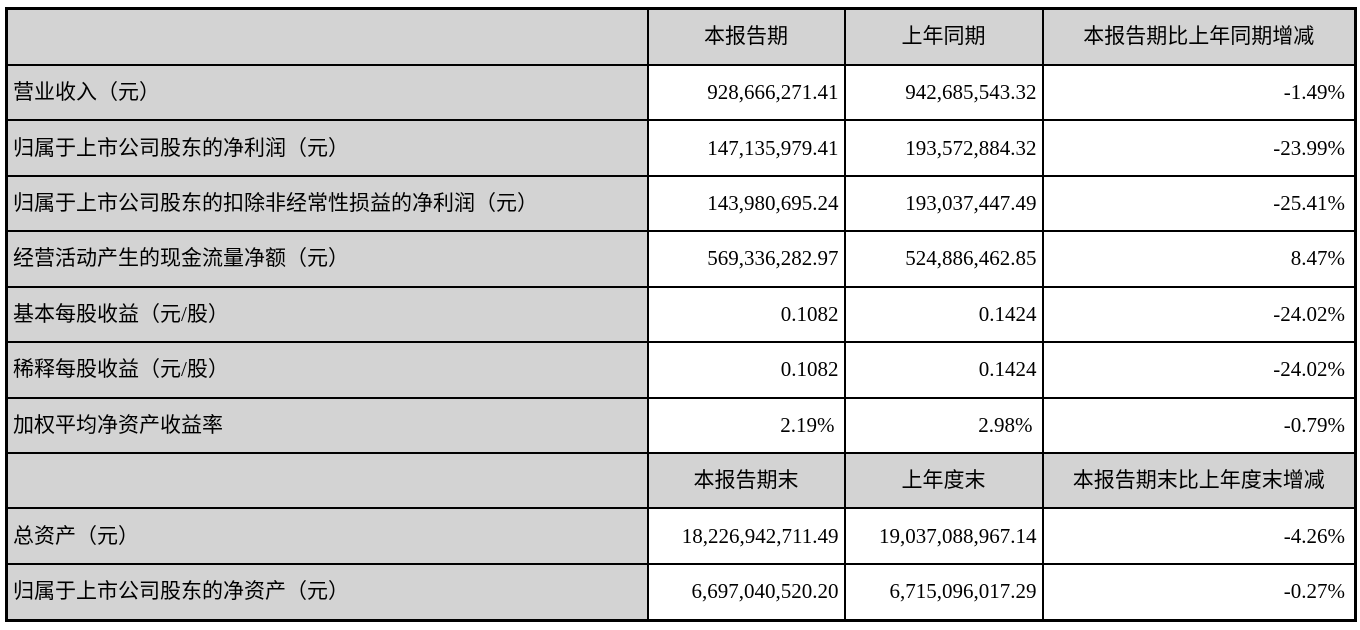 The image size is (1360, 630). I want to click on header-cell-period-change: 本报告期比上年同期增减, so click(1199, 36).